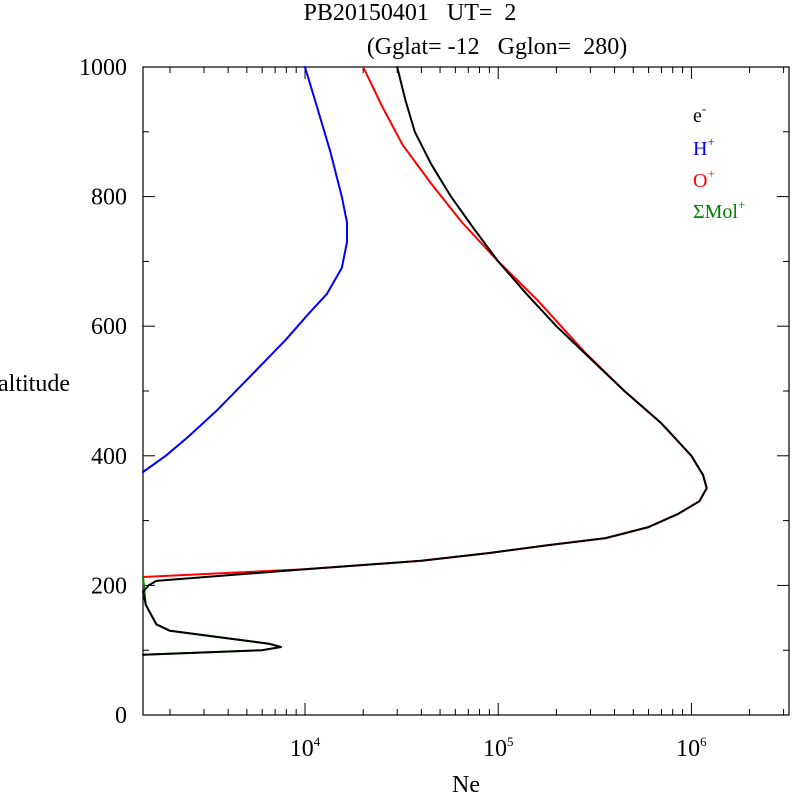 This screenshot has width=792, height=796. What do you see at coordinates (410, 13) in the screenshot?
I see `chart-title-line1: PB20150401 UT= 2` at bounding box center [410, 13].